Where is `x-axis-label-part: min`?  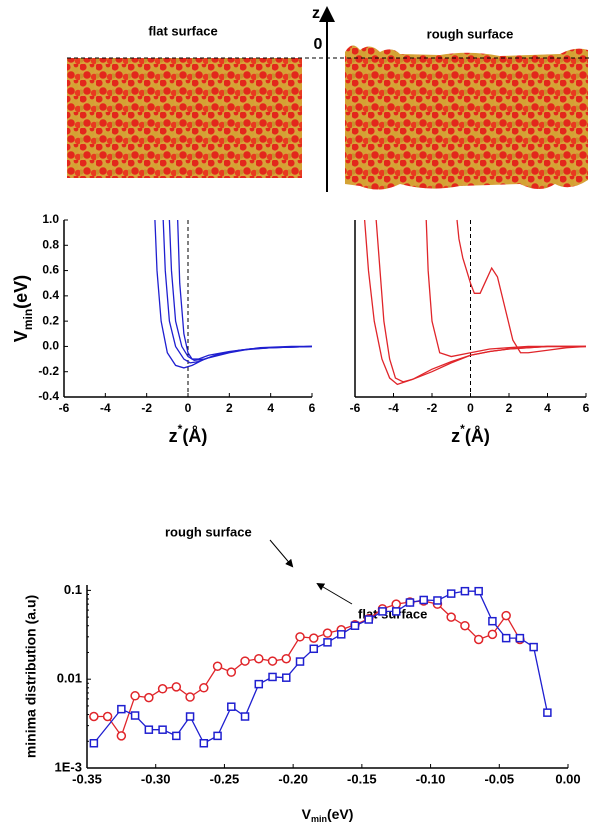 x-axis-label-part: min is located at coordinates (319, 819).